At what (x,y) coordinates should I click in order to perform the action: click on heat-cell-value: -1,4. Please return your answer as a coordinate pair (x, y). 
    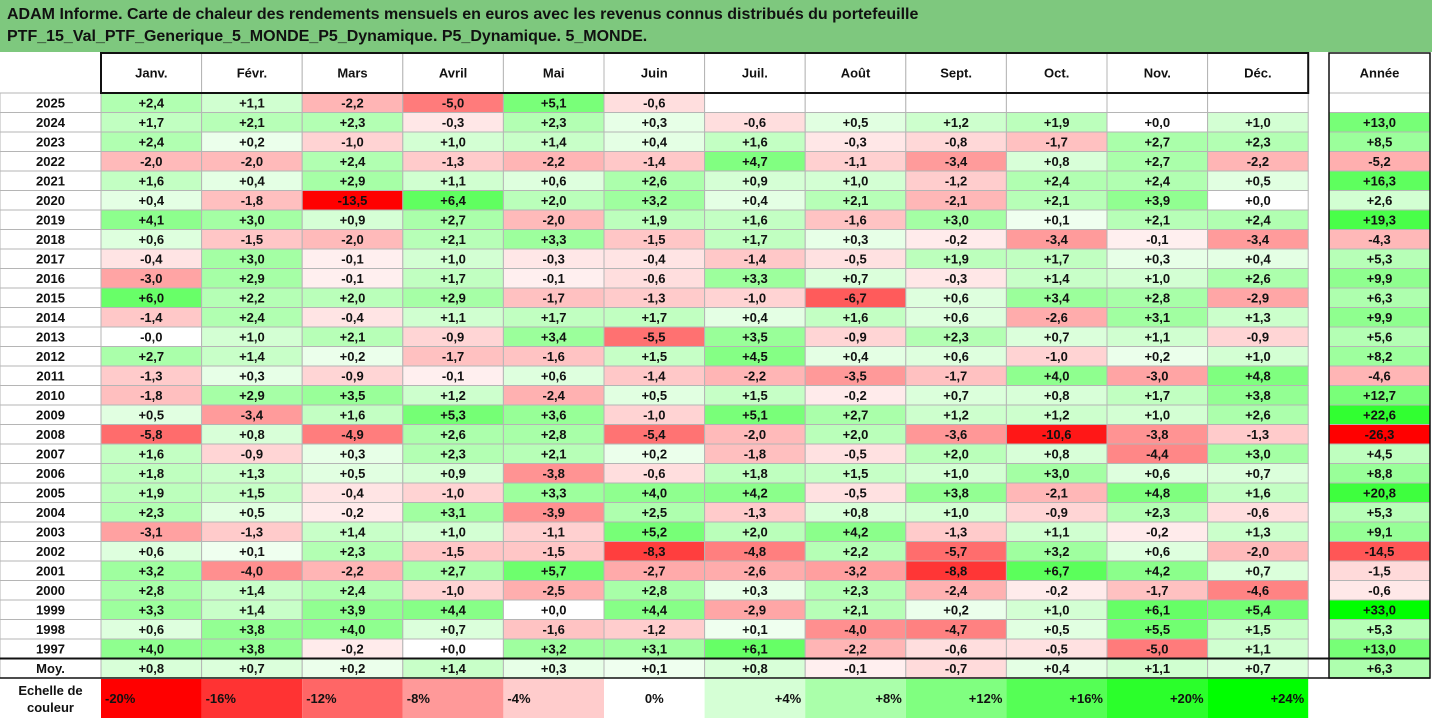
    Looking at the image, I should click on (654, 375).